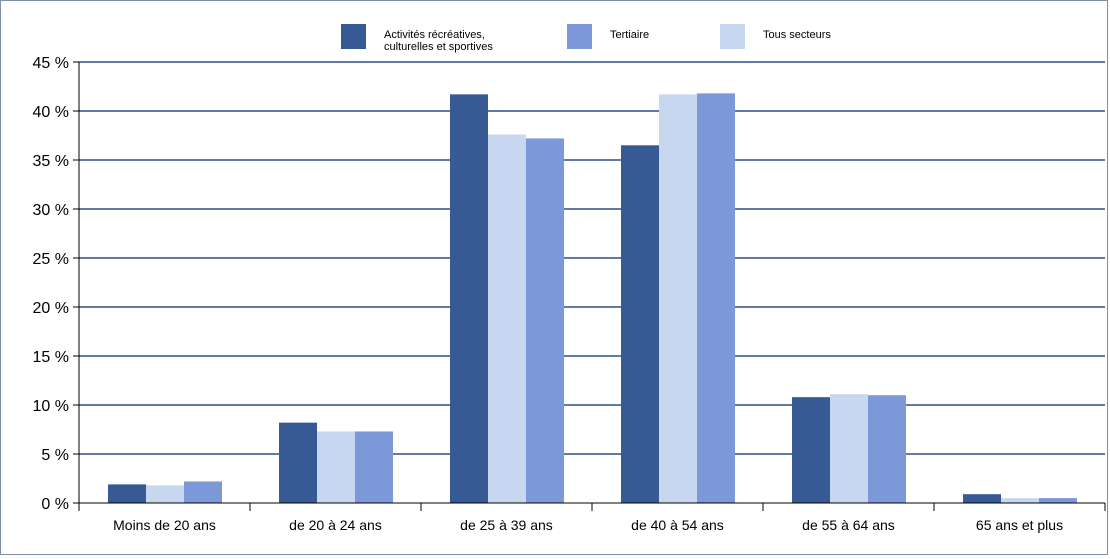  Describe the element at coordinates (848, 525) in the screenshot. I see `x-tick-label: de 55 à 64 ans` at that location.